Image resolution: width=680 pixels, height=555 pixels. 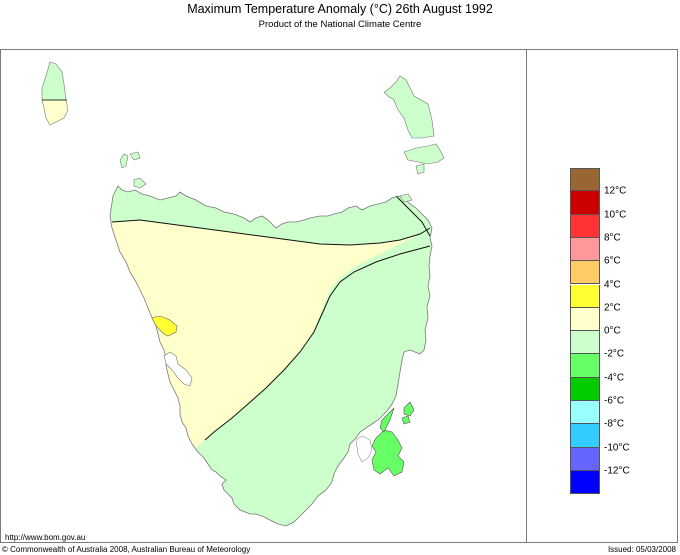 I want to click on macquarie-harbour, so click(x=178, y=369).